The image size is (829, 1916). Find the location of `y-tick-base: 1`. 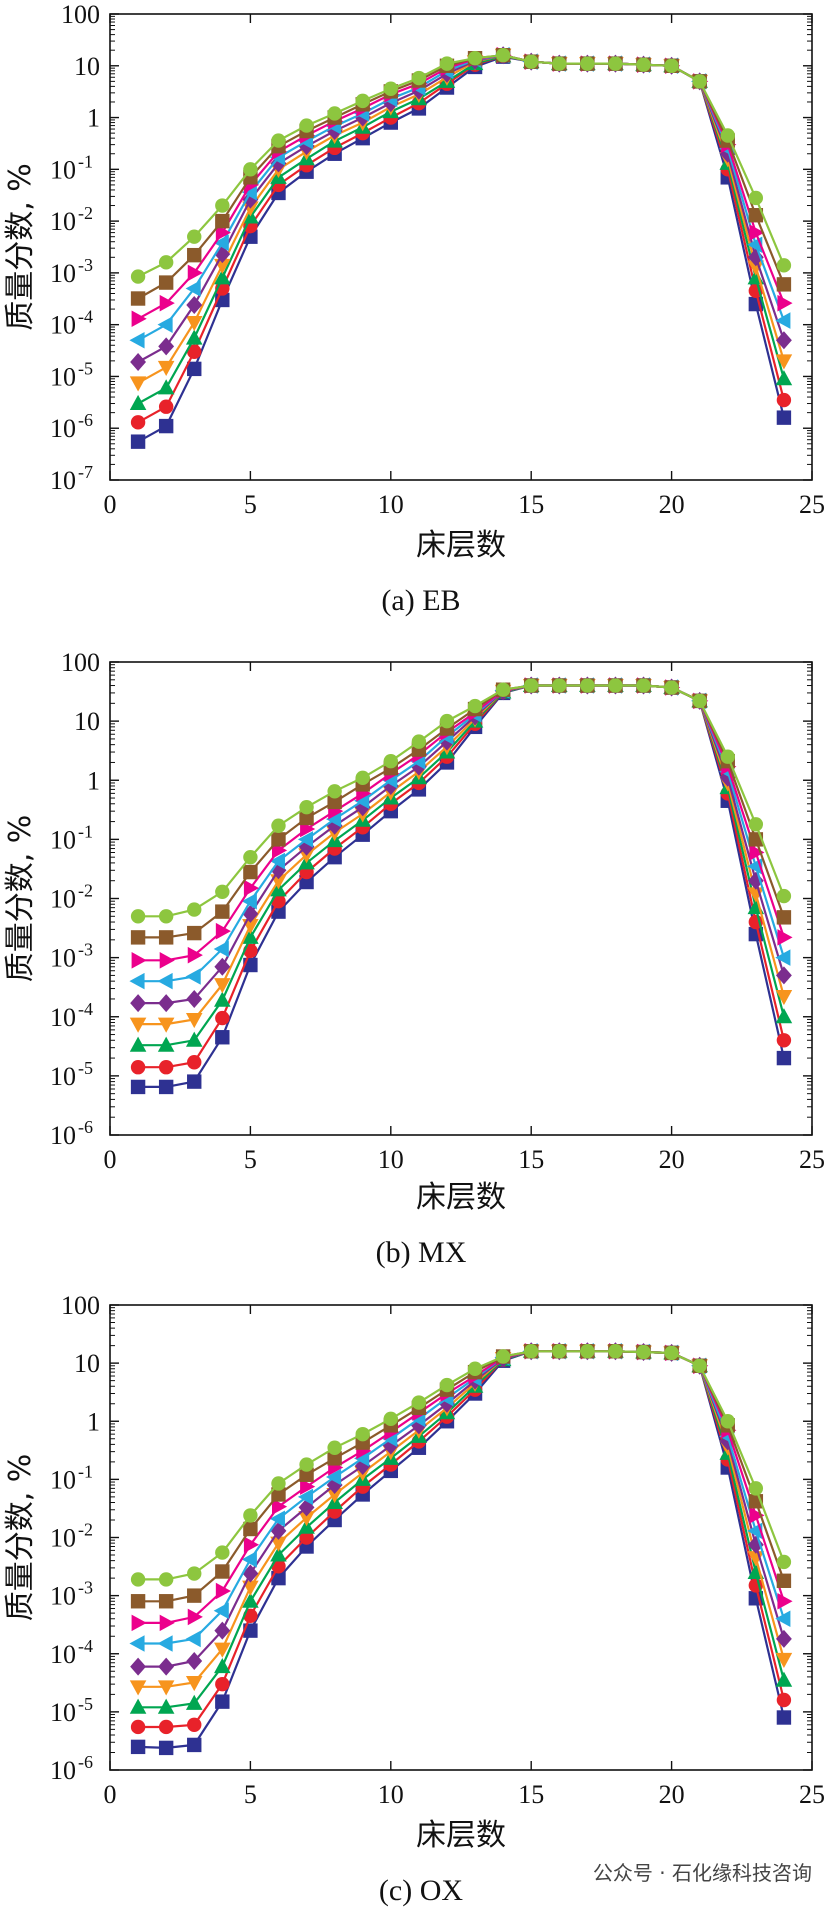

y-tick-base: 1 is located at coordinates (93, 118).